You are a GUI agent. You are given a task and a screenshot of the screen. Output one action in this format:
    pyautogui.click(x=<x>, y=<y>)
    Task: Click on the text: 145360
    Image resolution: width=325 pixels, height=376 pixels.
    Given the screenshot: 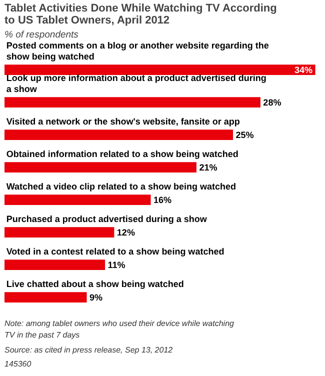 What is the action you would take?
    pyautogui.click(x=18, y=364)
    